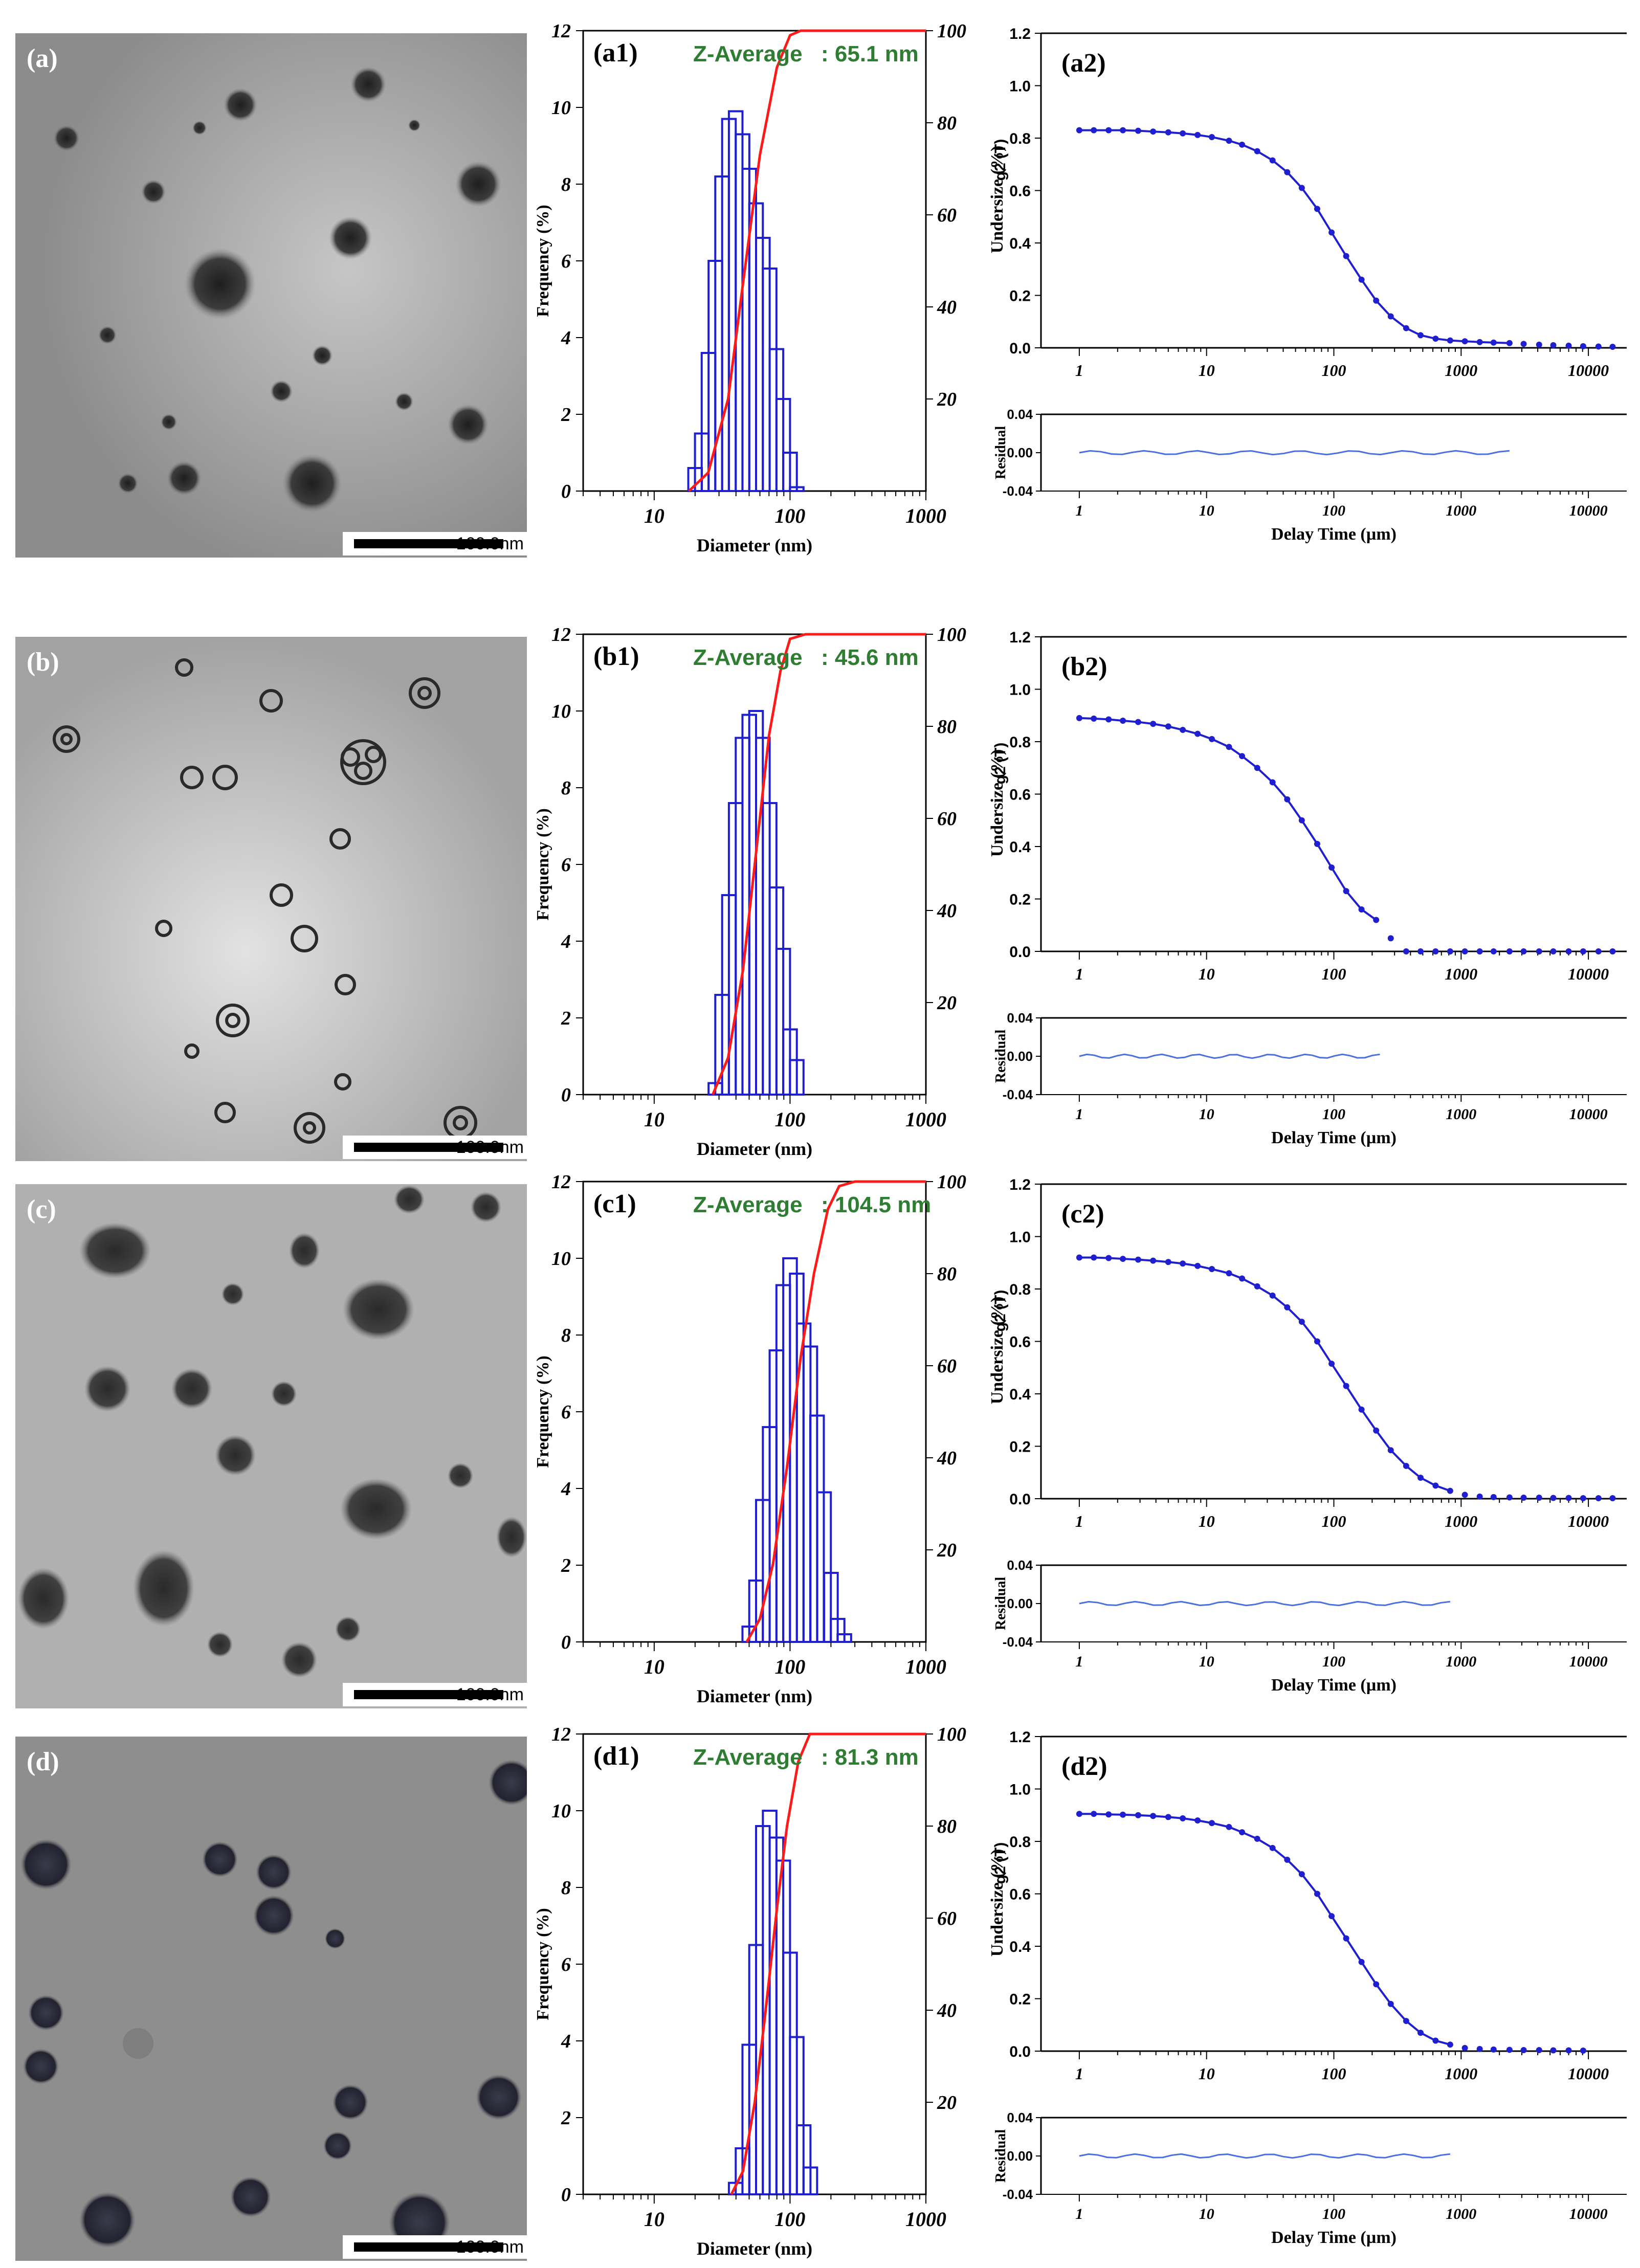 The height and width of the screenshot is (2268, 1640). I want to click on residual-y-tick-label: -0.04, so click(1018, 2194).